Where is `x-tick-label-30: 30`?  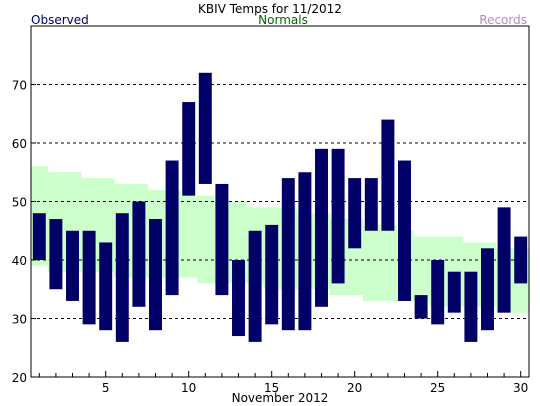
x-tick-label-30: 30 is located at coordinates (520, 388).